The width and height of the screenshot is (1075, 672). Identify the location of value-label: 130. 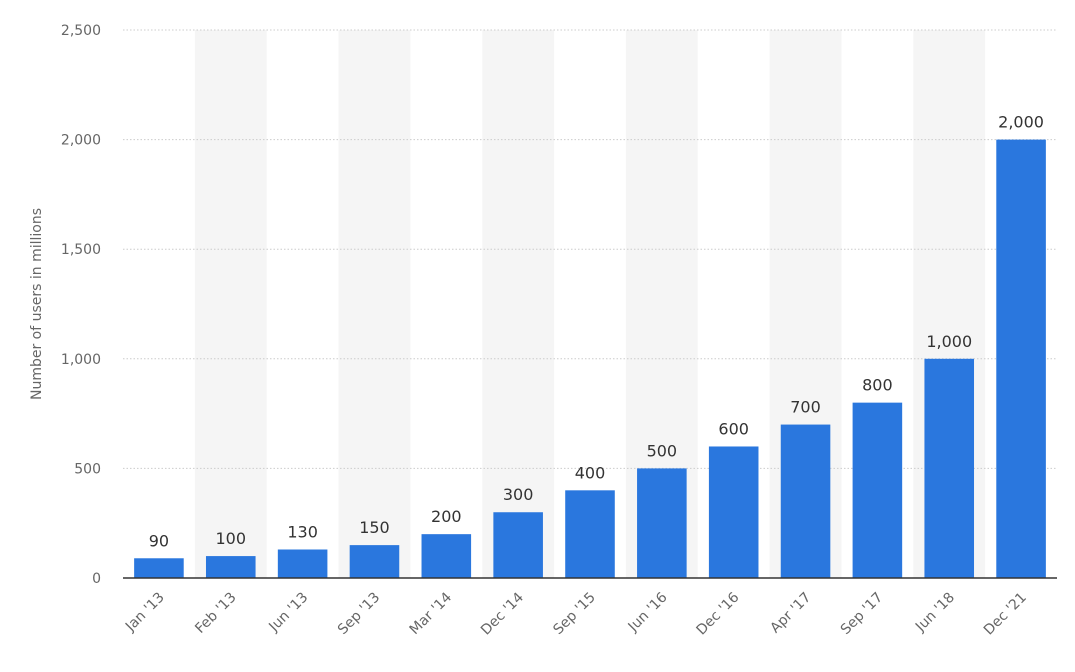
(302, 532).